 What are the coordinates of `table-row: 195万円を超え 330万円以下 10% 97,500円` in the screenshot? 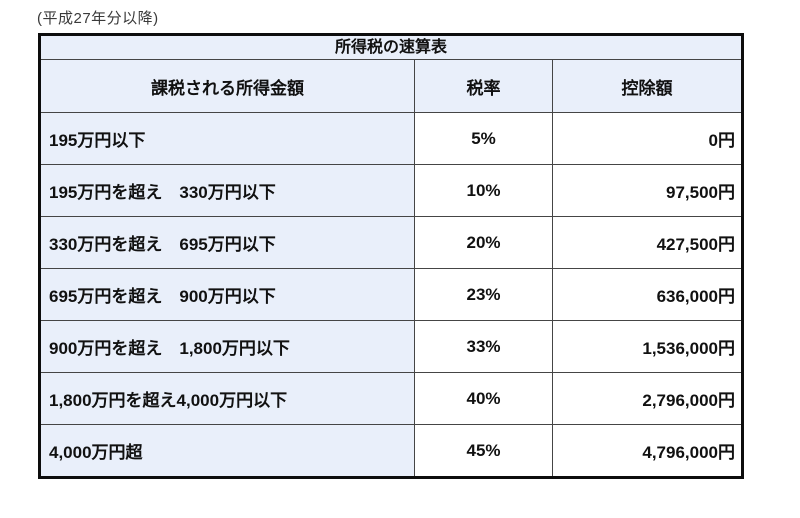 It's located at (391, 190).